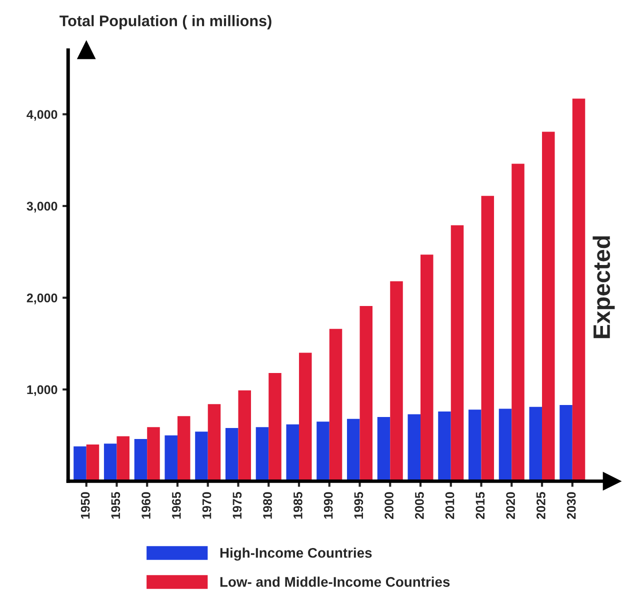 The image size is (625, 603). Describe the element at coordinates (166, 22) in the screenshot. I see `y-axis-title: Total Population ( in millions)` at that location.